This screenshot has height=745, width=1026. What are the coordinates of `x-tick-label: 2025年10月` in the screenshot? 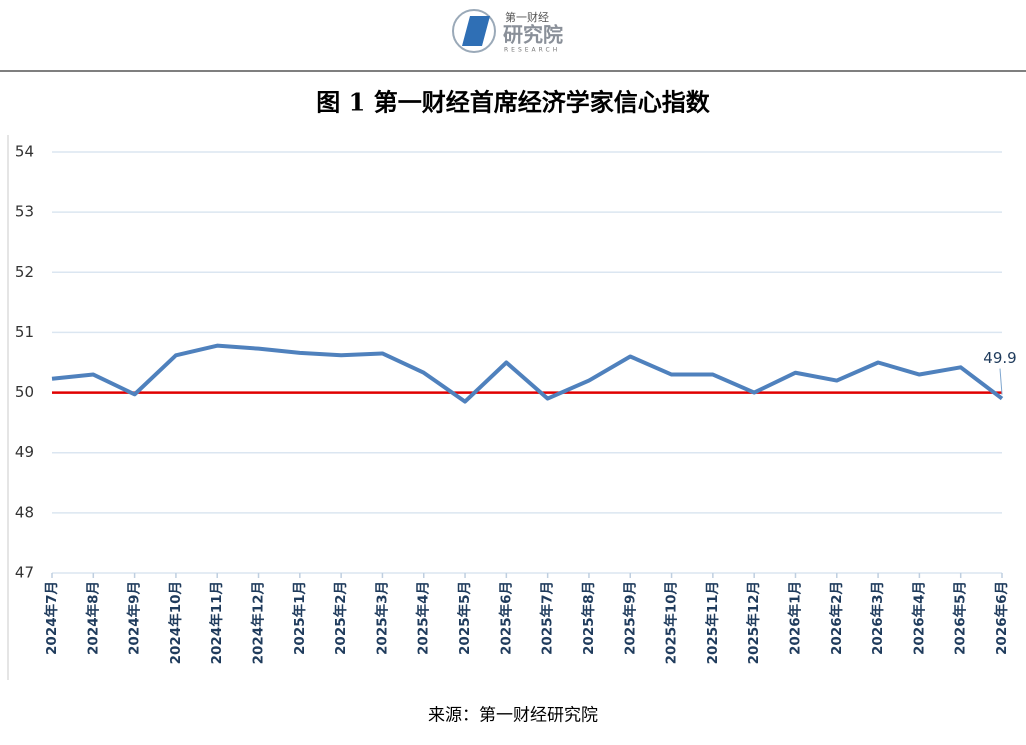 It's located at (671, 622).